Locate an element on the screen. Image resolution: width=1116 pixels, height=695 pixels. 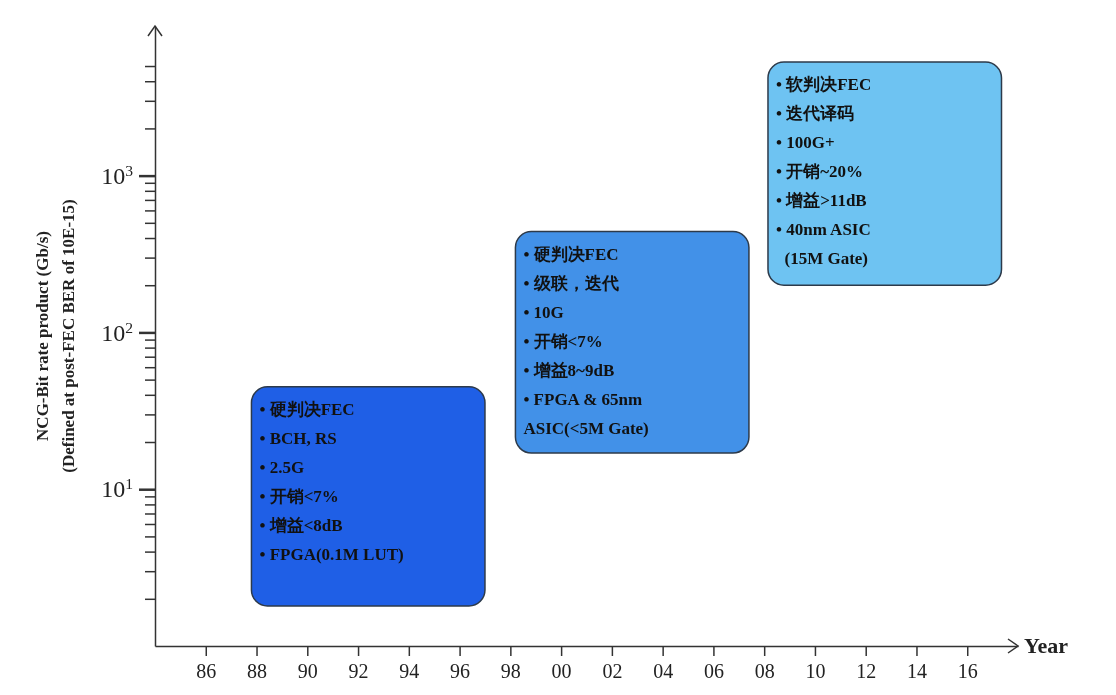
annotation: • 硬判决FEC • BCH, RS • 2.5G • 开销<7% • 增益<8dB • FPGA(0.1M LUT) is located at coordinates (331, 481).